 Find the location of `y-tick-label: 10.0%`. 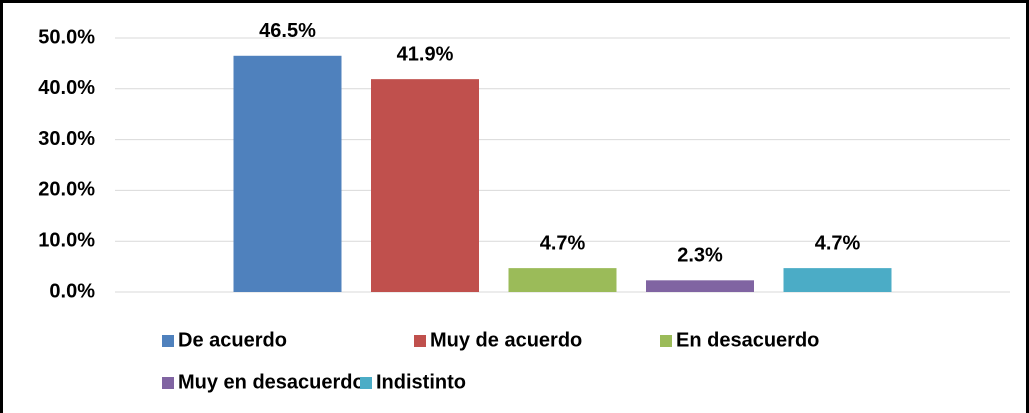

y-tick-label: 10.0% is located at coordinates (66, 240).